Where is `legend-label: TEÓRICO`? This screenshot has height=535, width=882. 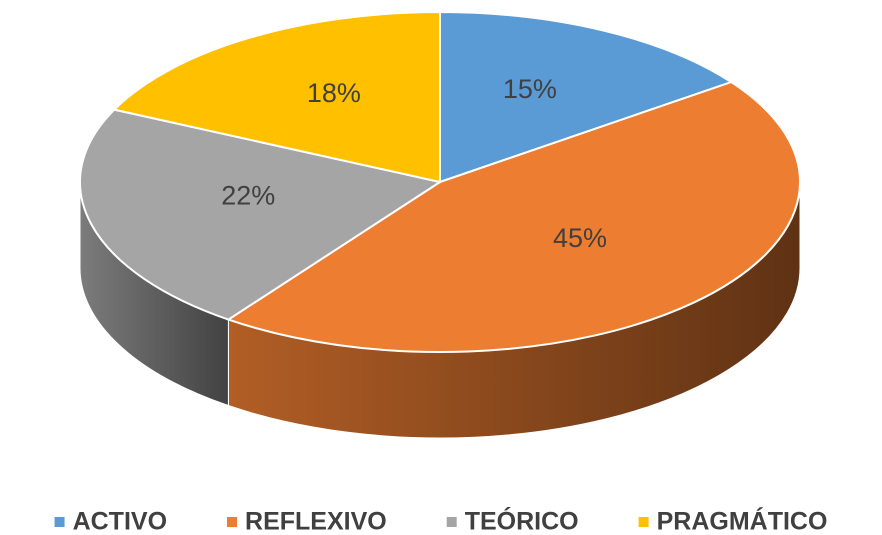
legend-label: TEÓRICO is located at coordinates (522, 520).